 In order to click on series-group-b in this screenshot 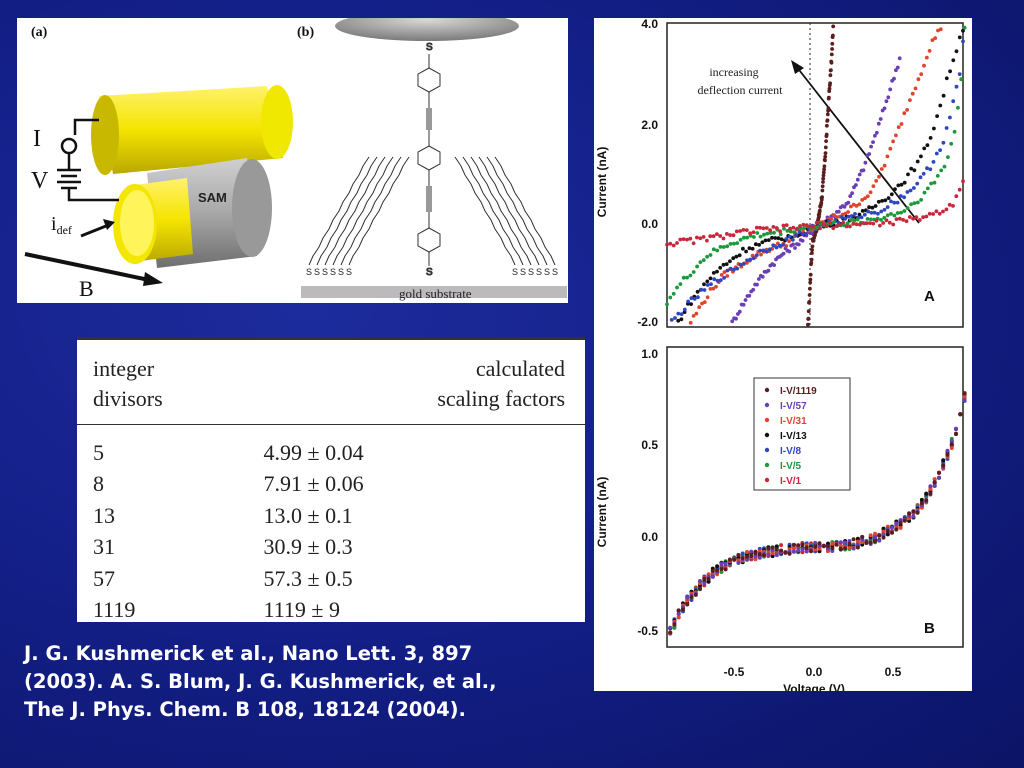, I will do `click(817, 513)`.